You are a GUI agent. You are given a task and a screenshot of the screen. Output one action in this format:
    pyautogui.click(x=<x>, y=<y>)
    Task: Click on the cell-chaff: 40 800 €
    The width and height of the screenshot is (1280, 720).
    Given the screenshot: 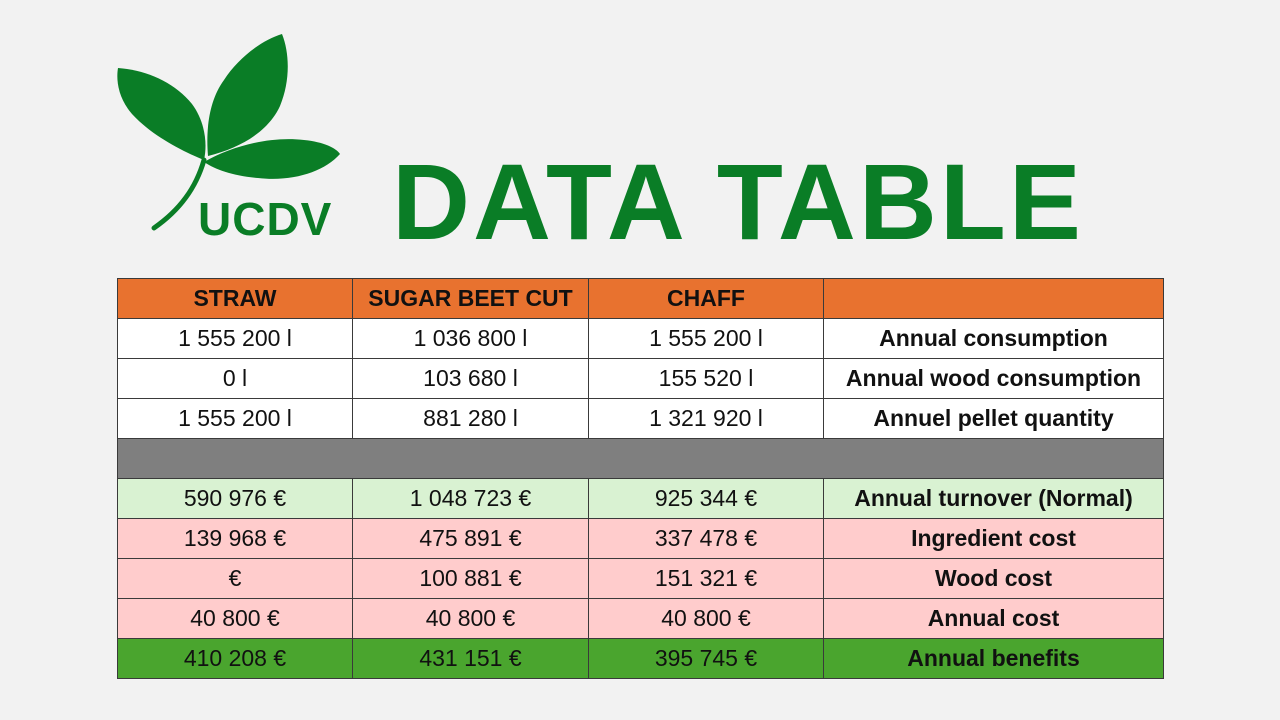 What is the action you would take?
    pyautogui.click(x=706, y=618)
    